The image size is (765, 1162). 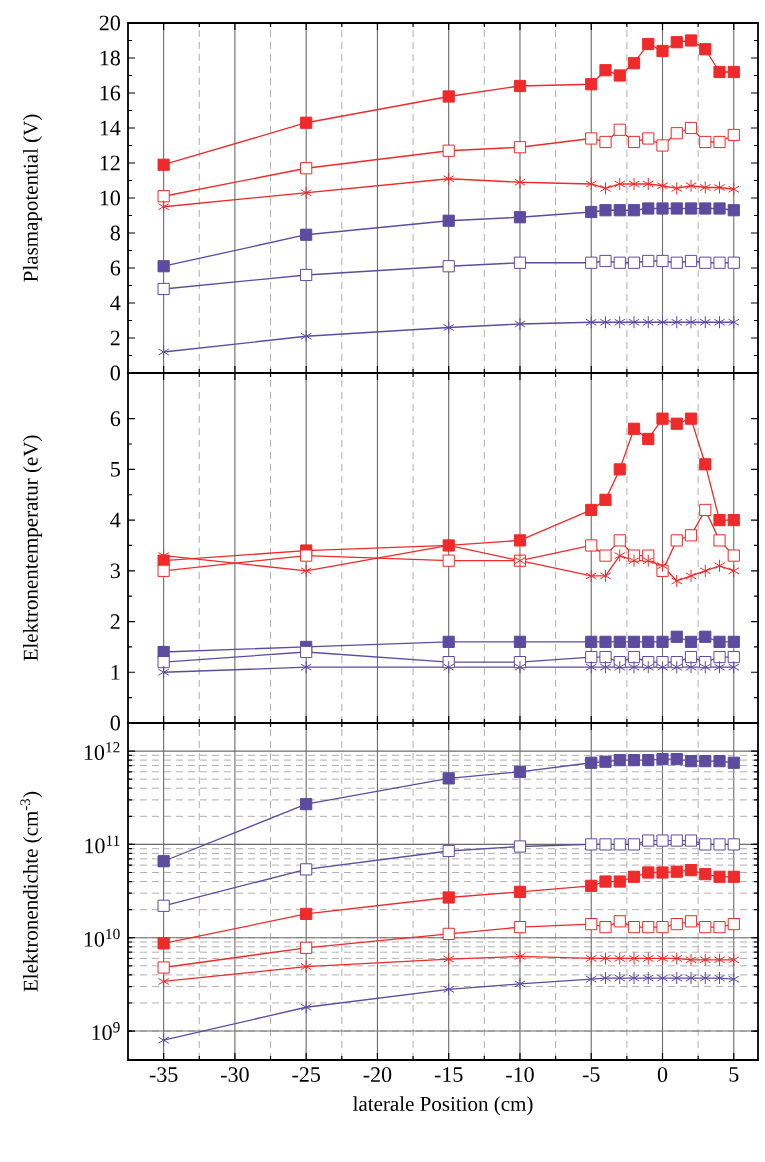 I want to click on x-tick-label: -15, so click(x=448, y=1074).